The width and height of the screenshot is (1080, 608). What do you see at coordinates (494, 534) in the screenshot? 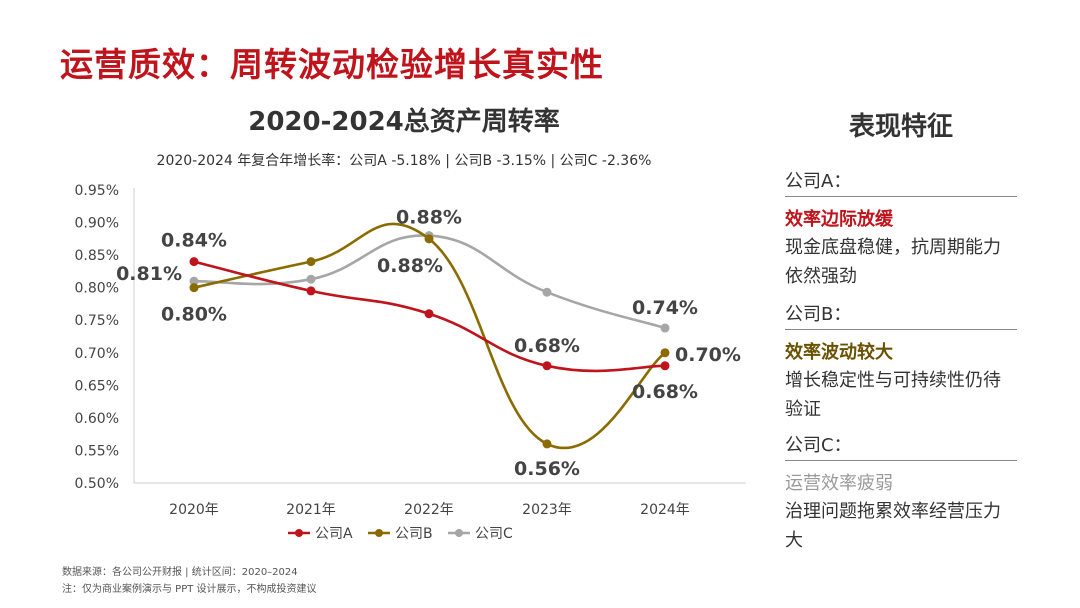
I see `legend-label: 公司C` at bounding box center [494, 534].